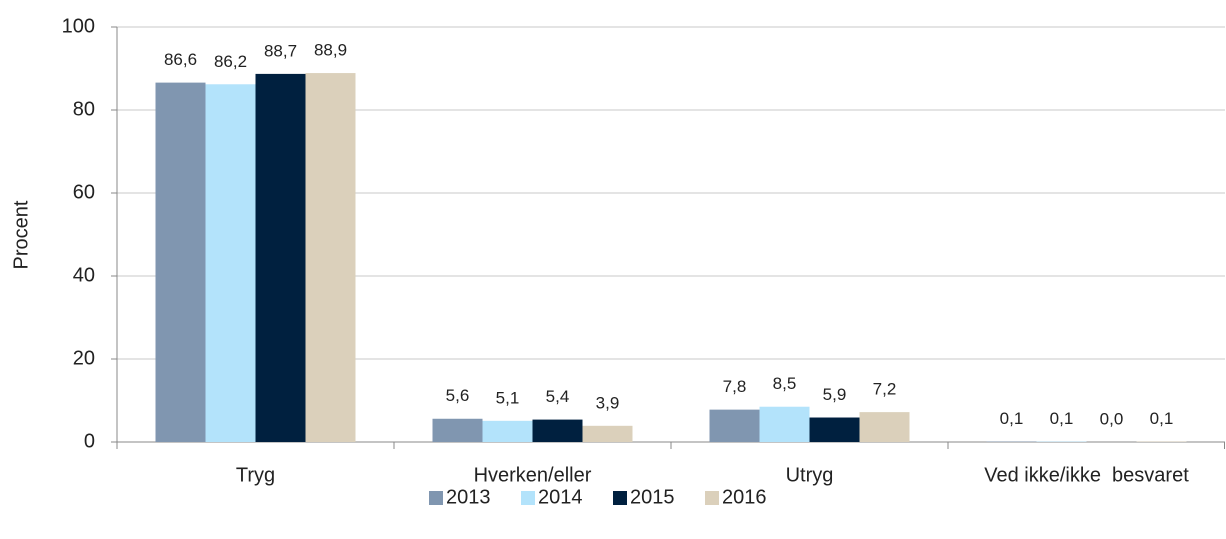 The width and height of the screenshot is (1226, 539). What do you see at coordinates (84, 192) in the screenshot?
I see `y-tick-label: 60` at bounding box center [84, 192].